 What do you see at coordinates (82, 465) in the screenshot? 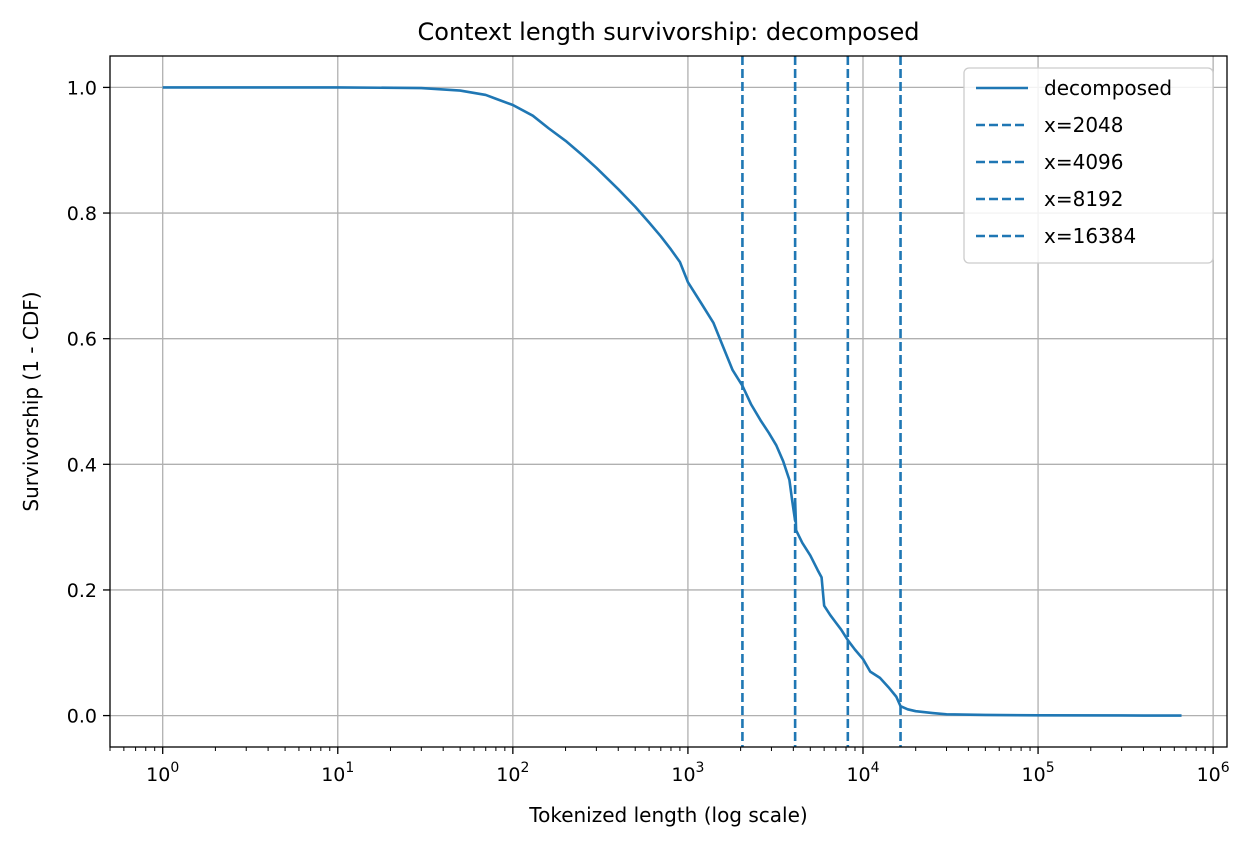
I see `y-tick-label: 0.4` at bounding box center [82, 465].